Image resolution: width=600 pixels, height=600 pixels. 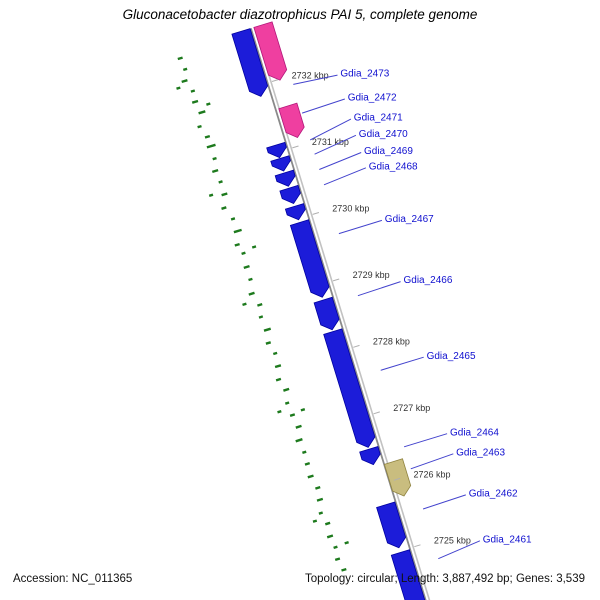 What do you see at coordinates (383, 134) in the screenshot?
I see `gene-label: Gdia_2470` at bounding box center [383, 134].